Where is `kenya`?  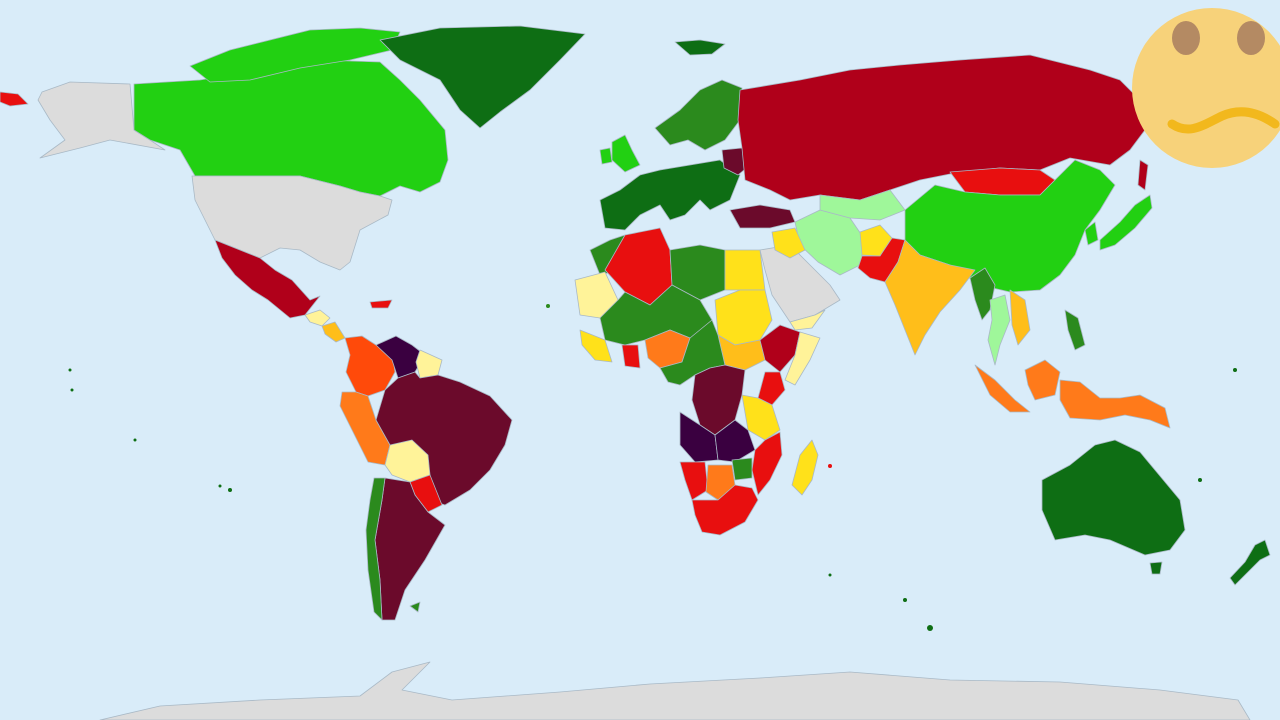 kenya is located at coordinates (771, 388).